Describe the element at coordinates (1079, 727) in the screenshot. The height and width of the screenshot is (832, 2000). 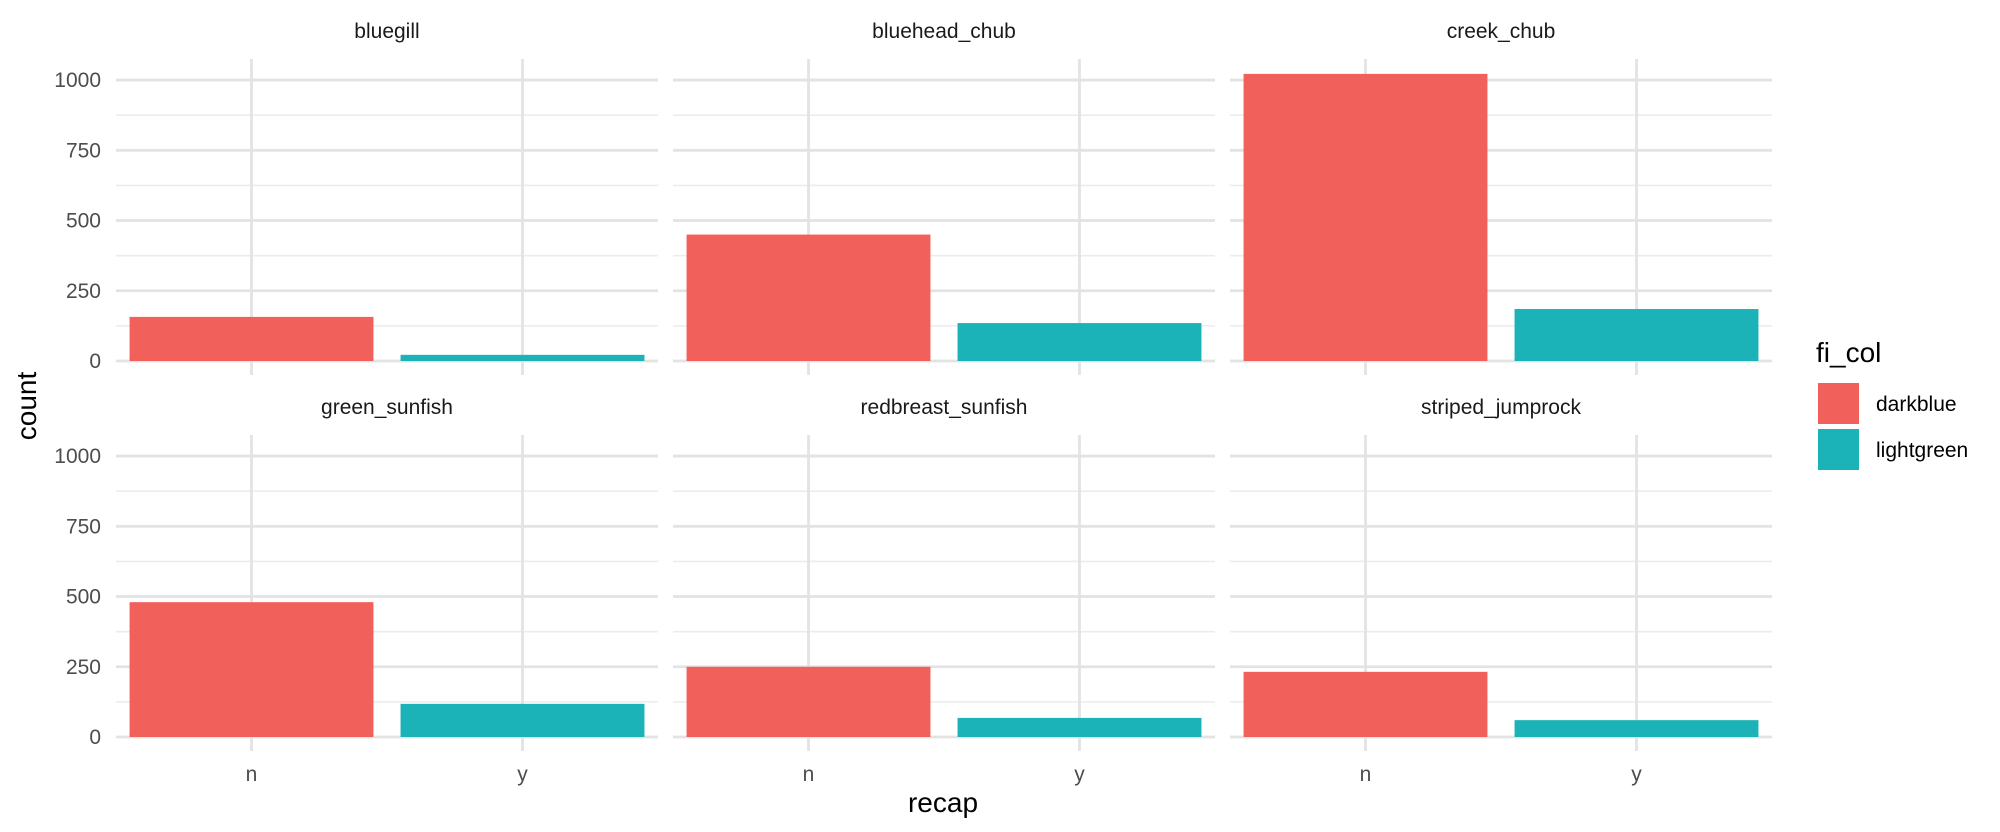
I see `bar-redbreast_sunfish-y` at that location.